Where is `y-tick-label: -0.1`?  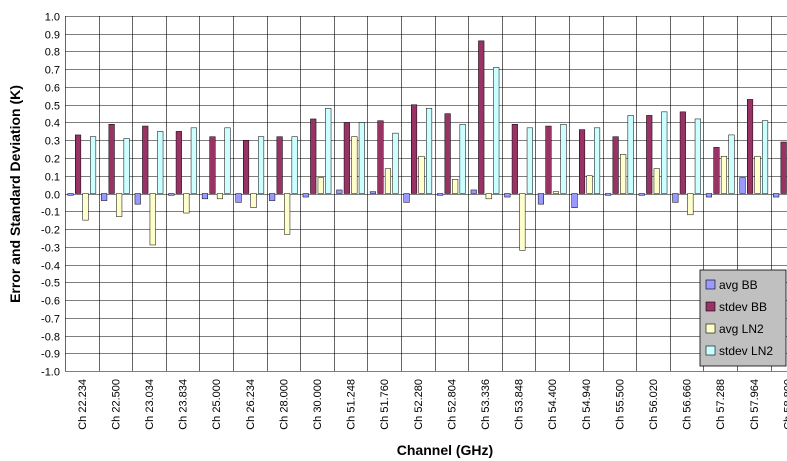 y-tick-label: -0.1 is located at coordinates (50, 213).